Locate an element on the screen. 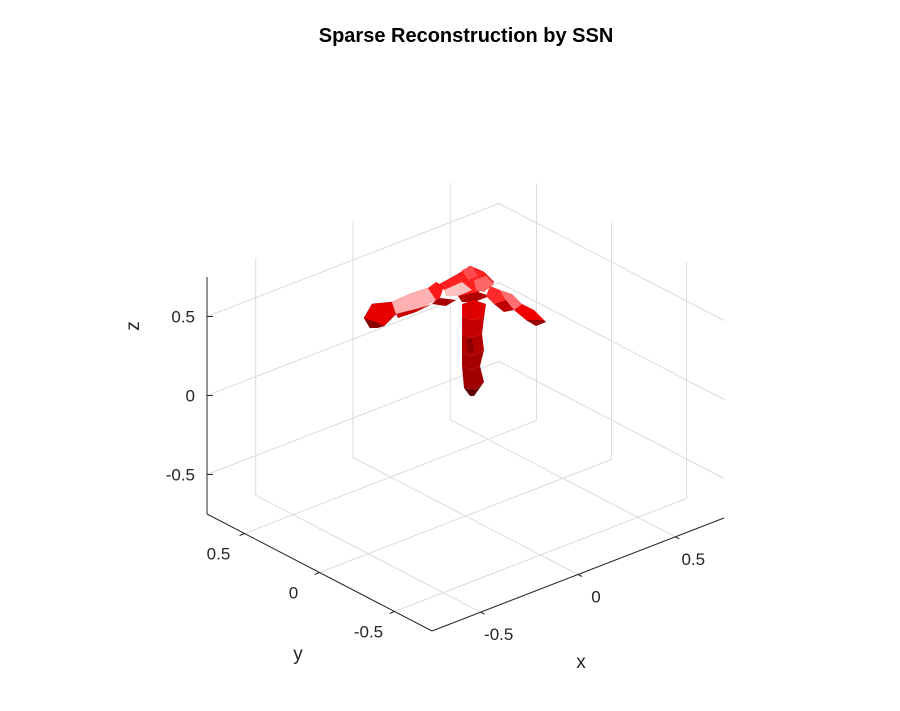 The width and height of the screenshot is (900, 711). chart-title: Sparse Reconstruction by SSN is located at coordinates (466, 36).